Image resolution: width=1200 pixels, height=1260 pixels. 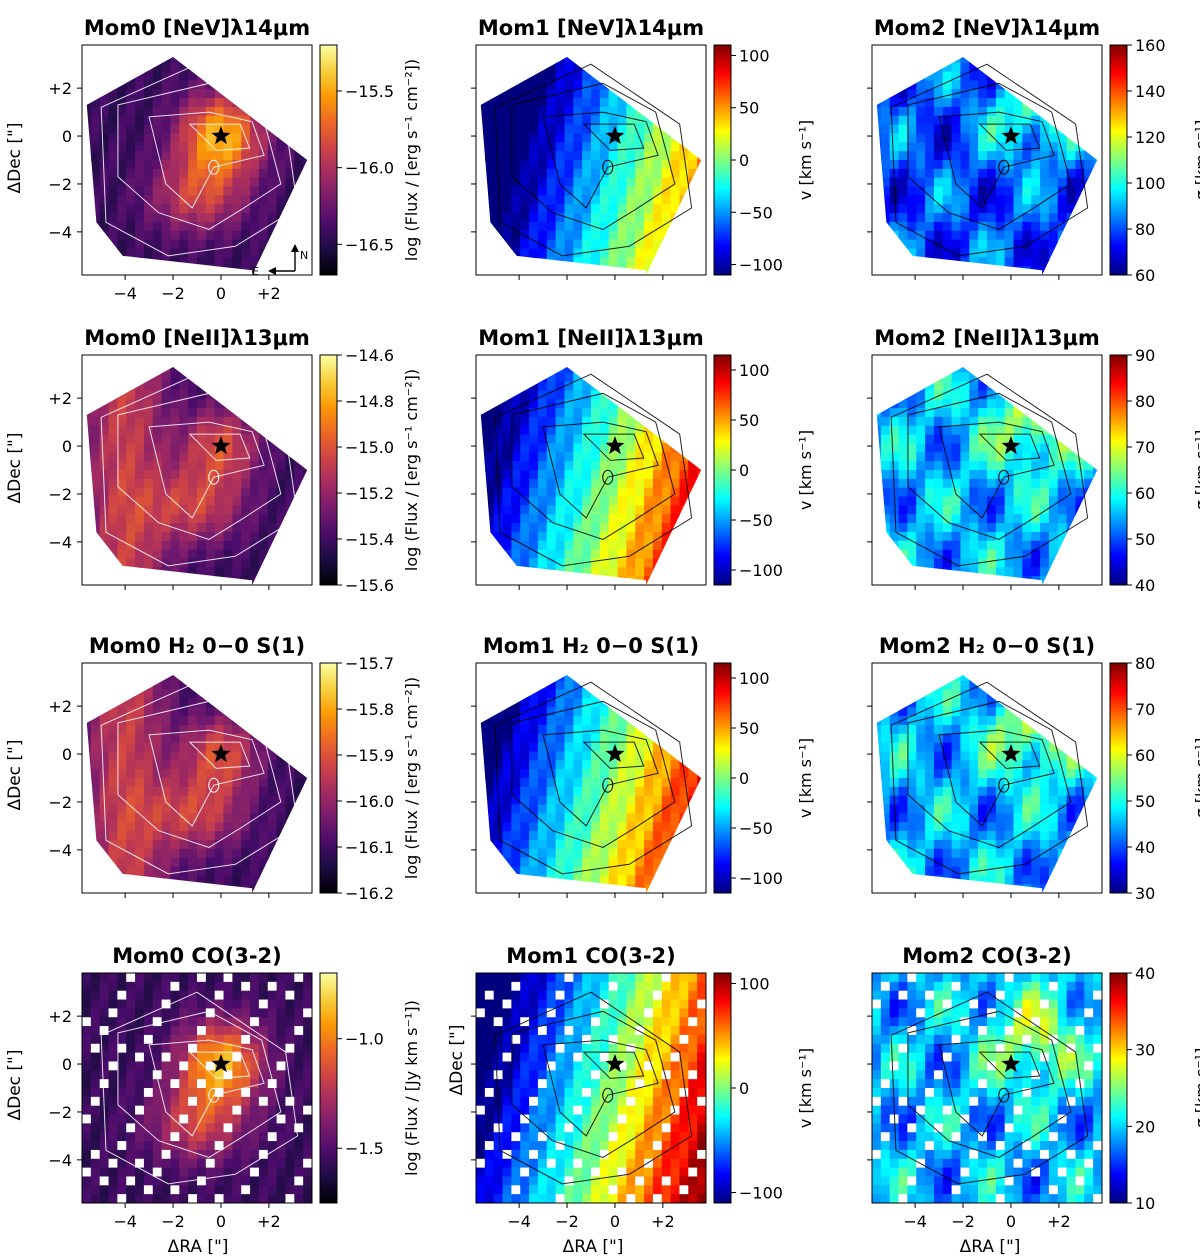 I want to click on colorbar, so click(x=1118, y=160).